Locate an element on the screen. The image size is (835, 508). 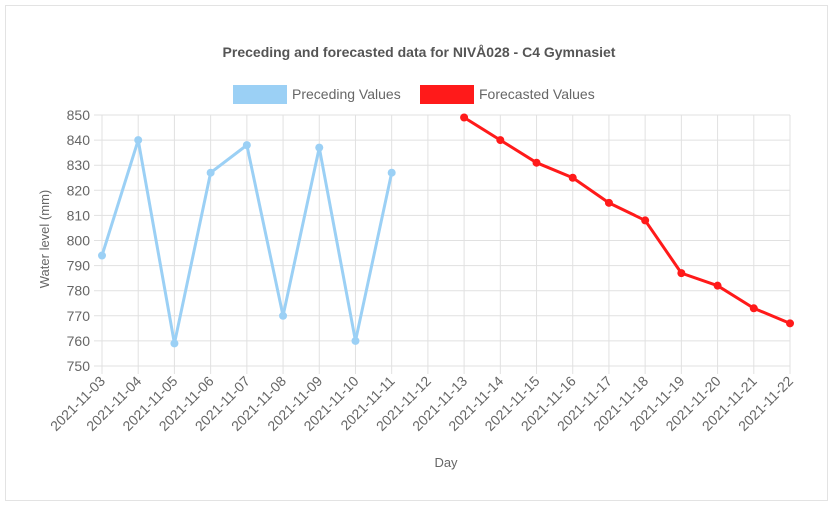
y-axis-ticks: 750 760 770 780 790 800 810 820 830 840 850 is located at coordinates (79, 240).